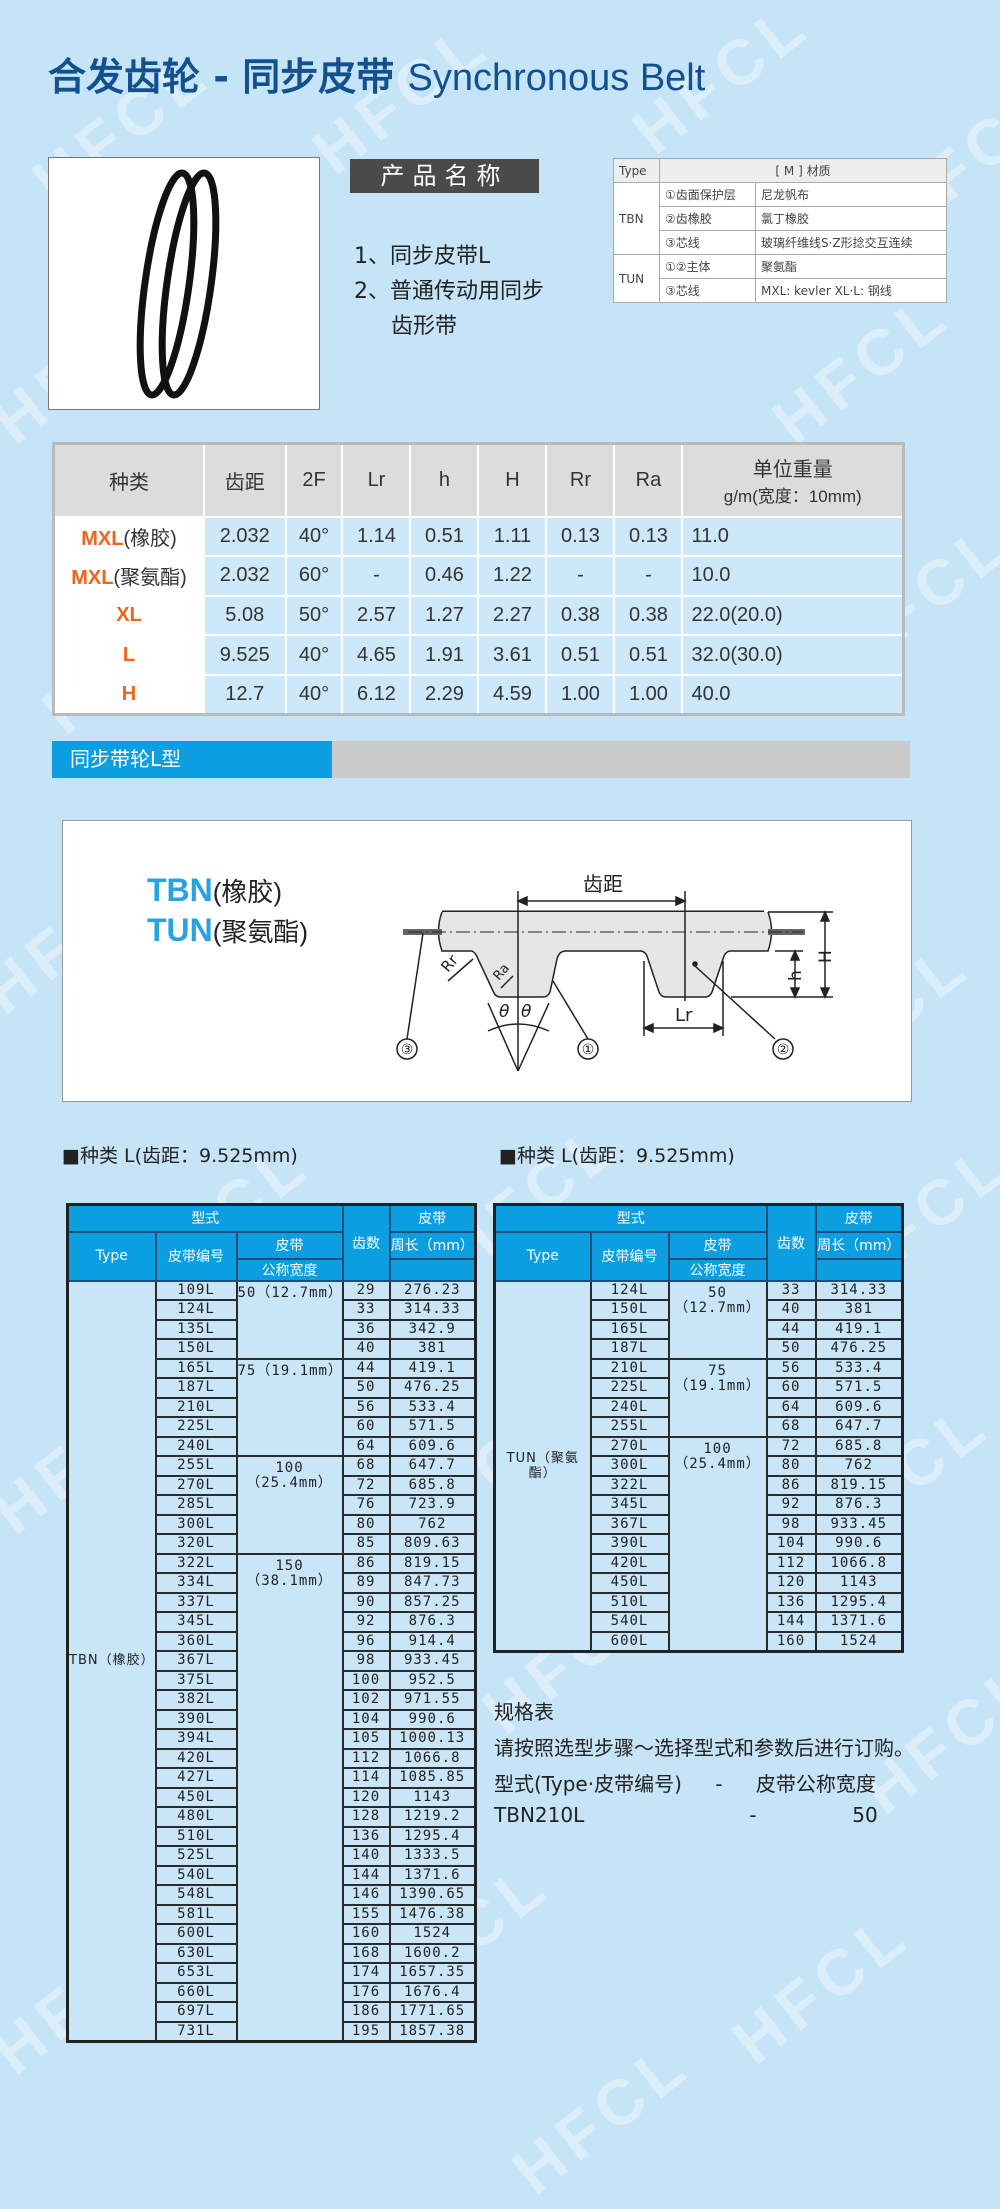  I want to click on spec-value: -, so click(648, 576).